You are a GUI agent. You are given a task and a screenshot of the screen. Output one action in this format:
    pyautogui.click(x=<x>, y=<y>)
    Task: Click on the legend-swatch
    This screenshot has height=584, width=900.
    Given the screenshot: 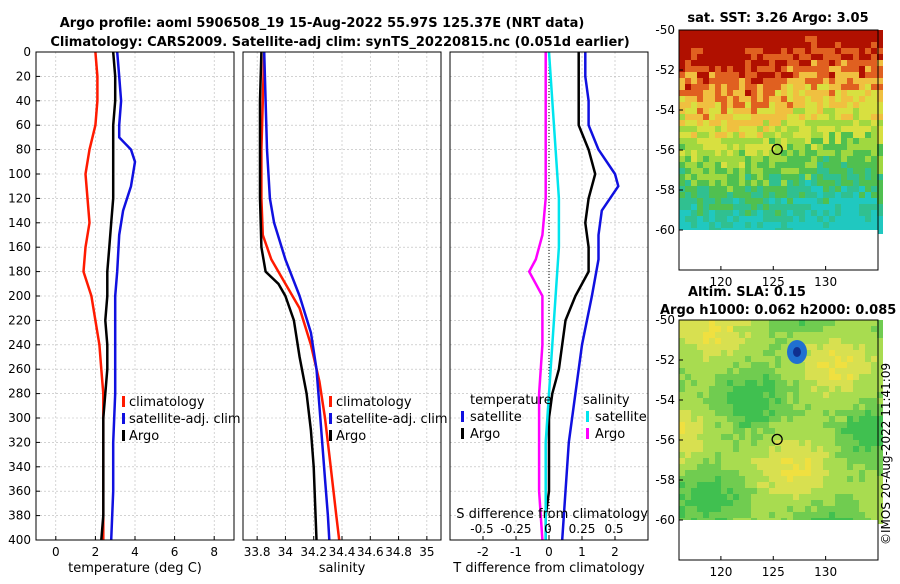 What is the action you would take?
    pyautogui.click(x=123, y=418)
    